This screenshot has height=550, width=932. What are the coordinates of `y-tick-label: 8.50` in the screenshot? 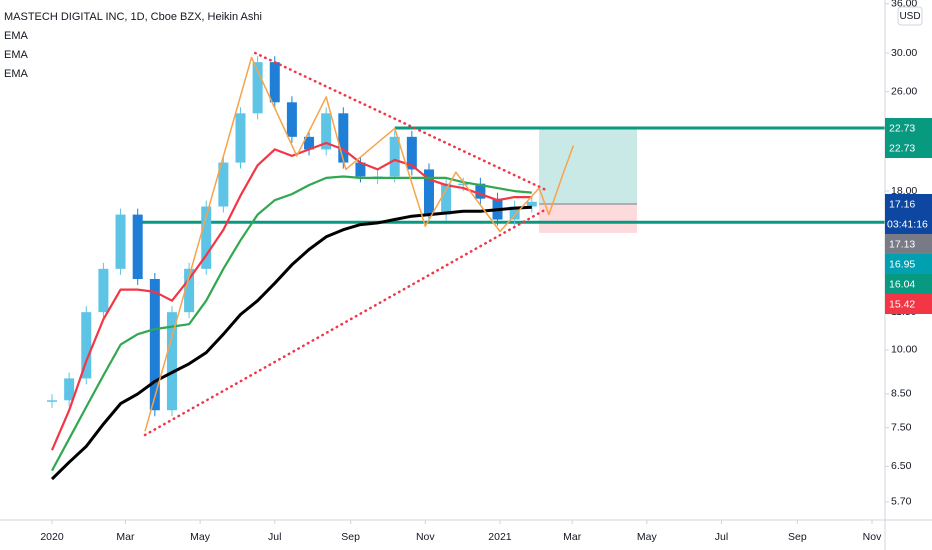 It's located at (901, 394).